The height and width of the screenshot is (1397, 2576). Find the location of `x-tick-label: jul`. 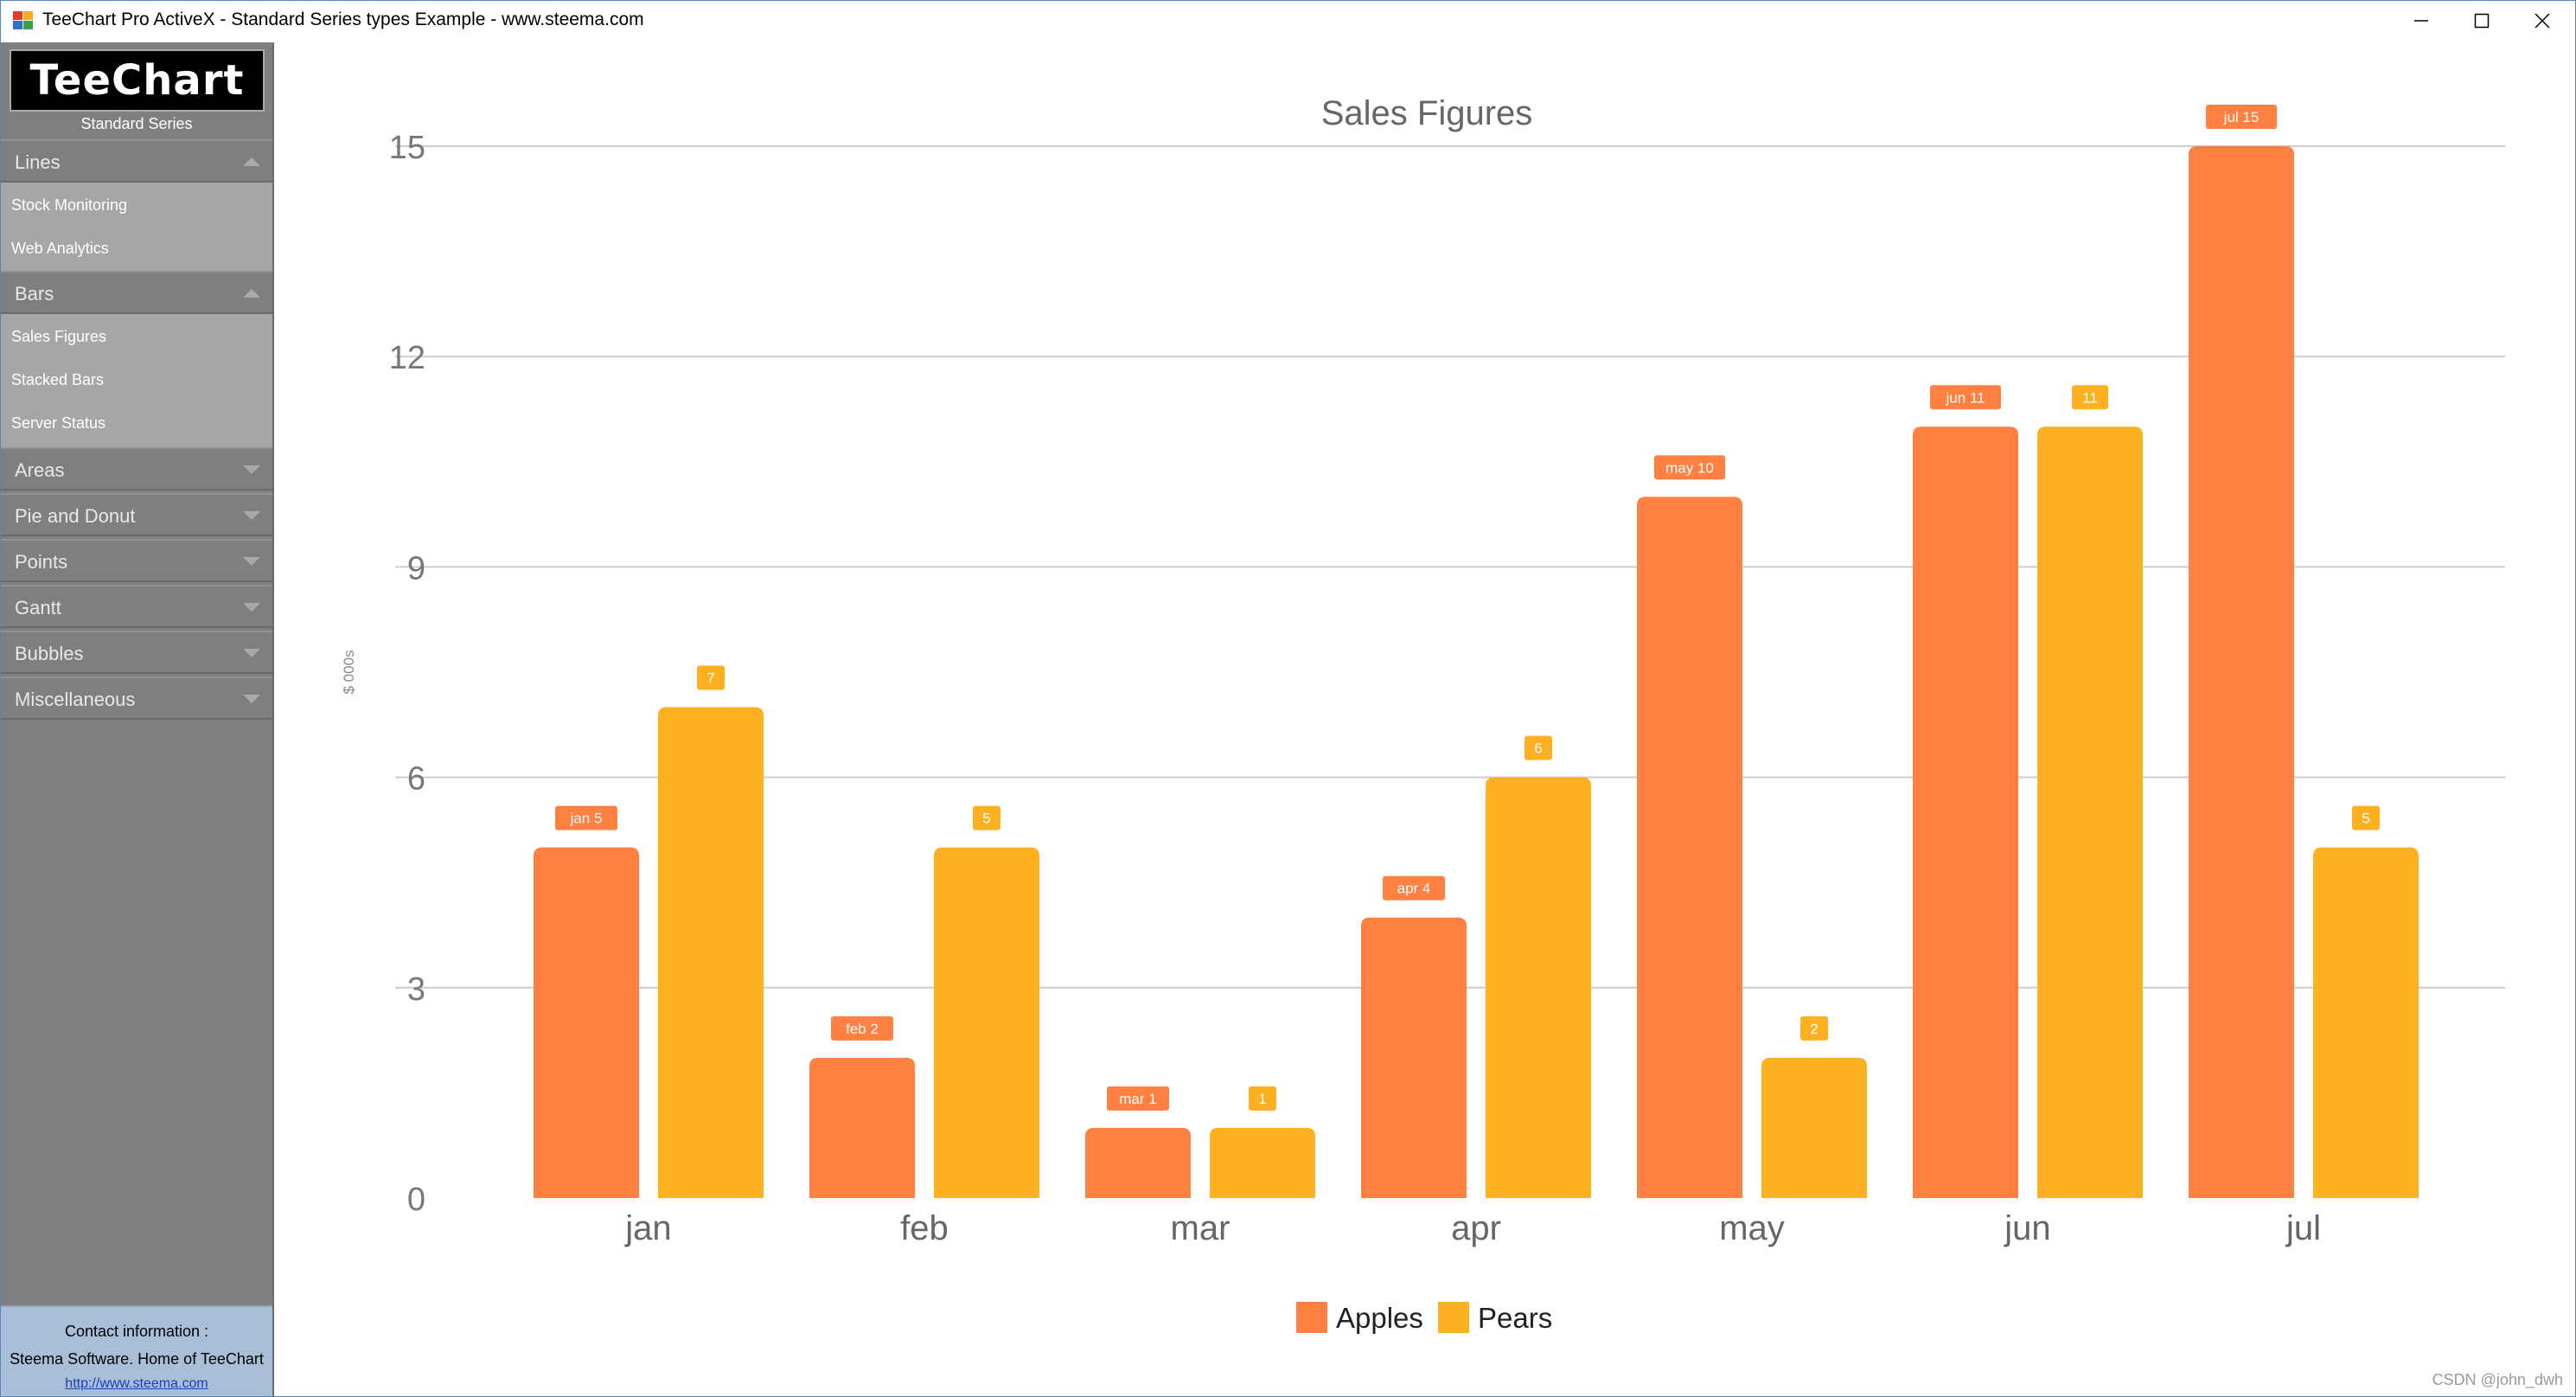

x-tick-label: jul is located at coordinates (2303, 1228).